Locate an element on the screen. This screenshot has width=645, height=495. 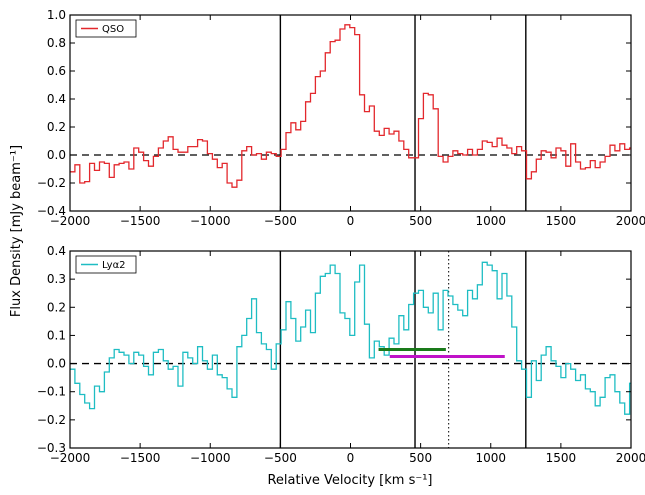
y-tick-label: 0.6 is located at coordinates (56, 71).